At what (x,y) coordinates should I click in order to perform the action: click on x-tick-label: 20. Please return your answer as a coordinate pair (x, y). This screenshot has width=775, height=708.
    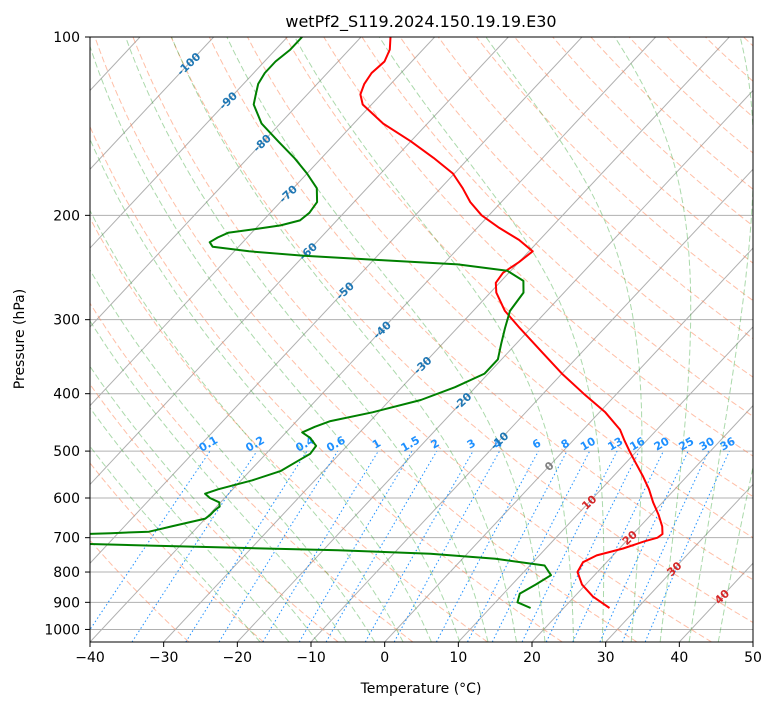
    Looking at the image, I should click on (532, 658).